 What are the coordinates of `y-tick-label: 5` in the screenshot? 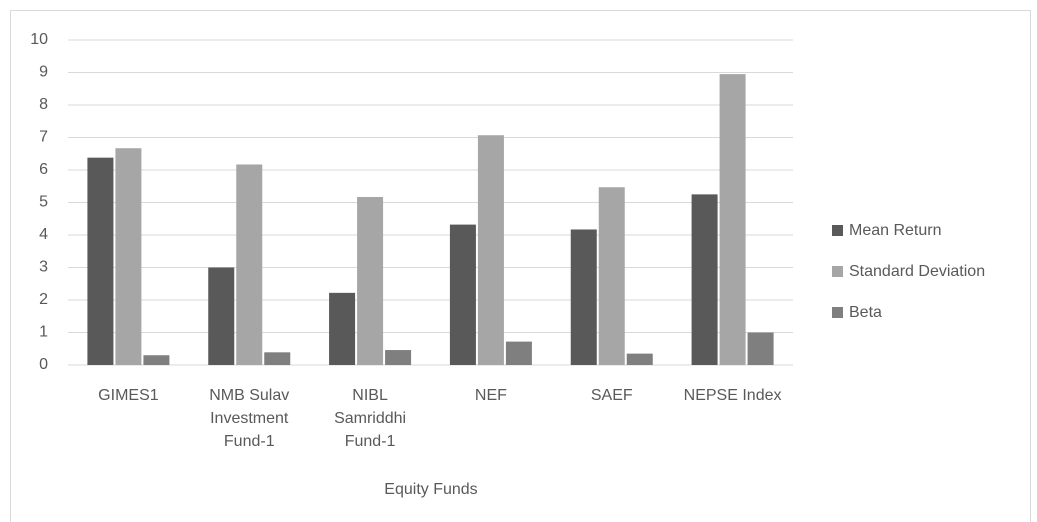 It's located at (43, 202).